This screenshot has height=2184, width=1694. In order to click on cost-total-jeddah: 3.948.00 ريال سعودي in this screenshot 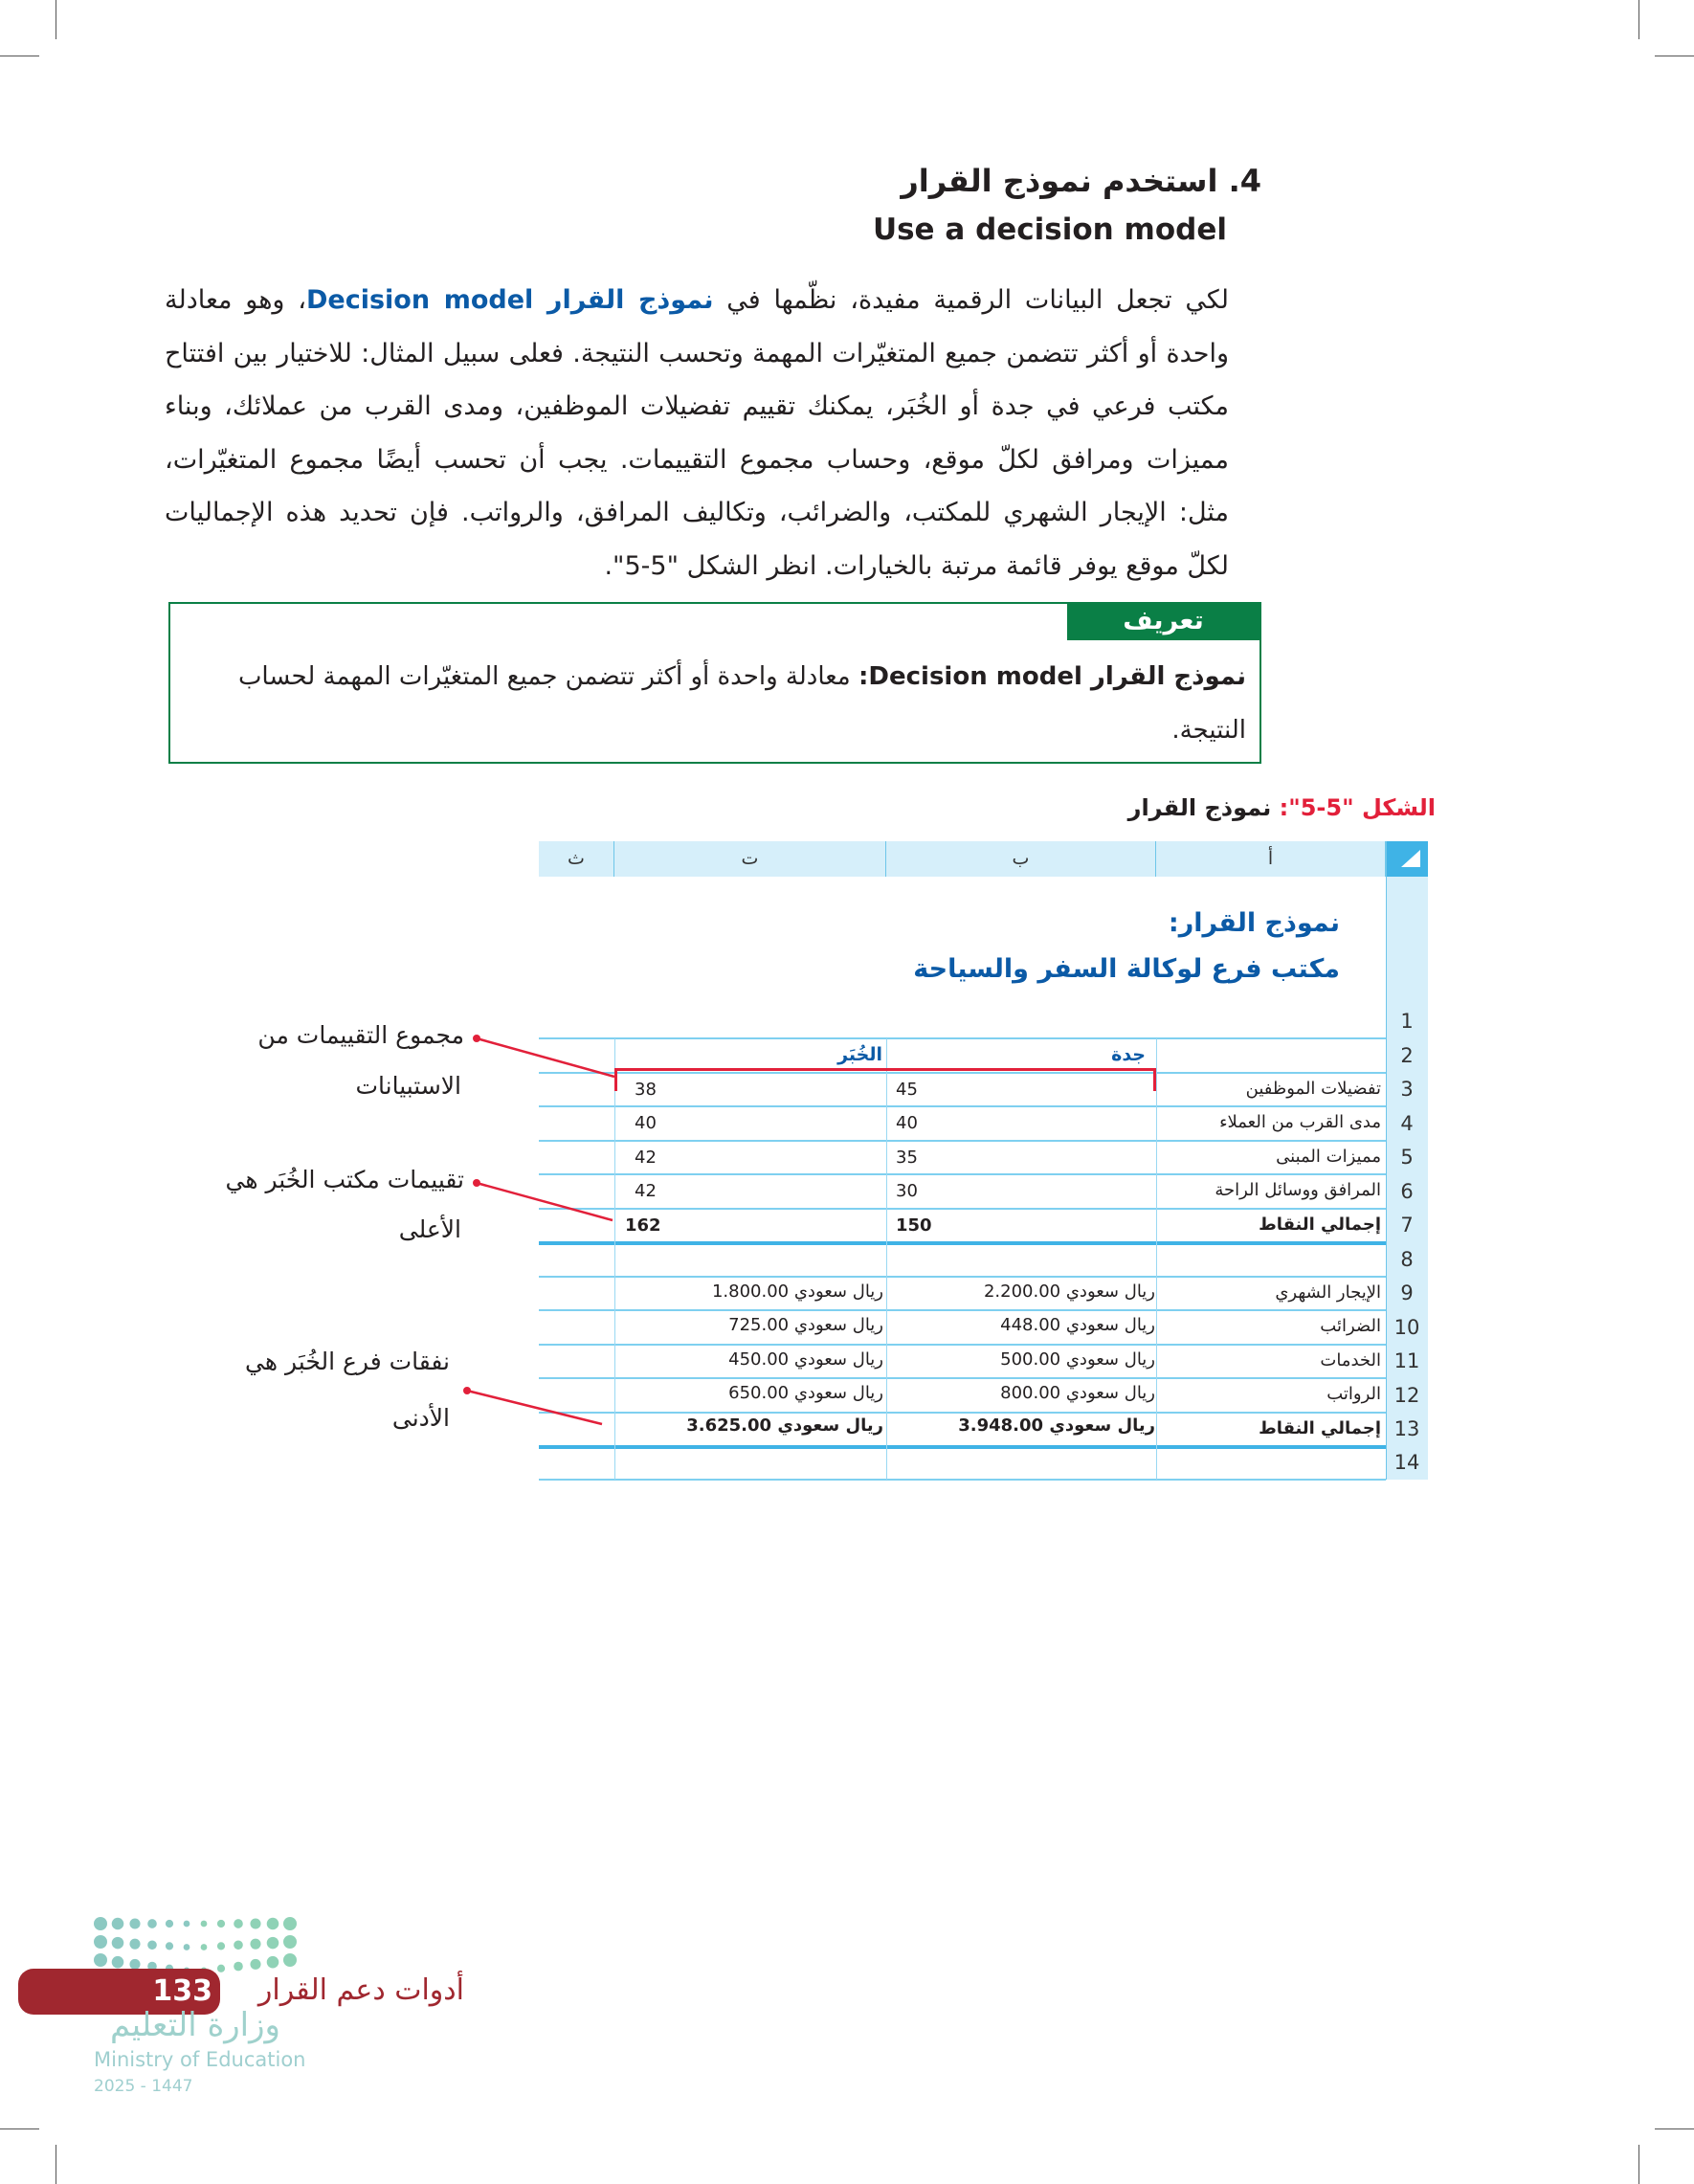, I will do `click(1056, 1425)`.